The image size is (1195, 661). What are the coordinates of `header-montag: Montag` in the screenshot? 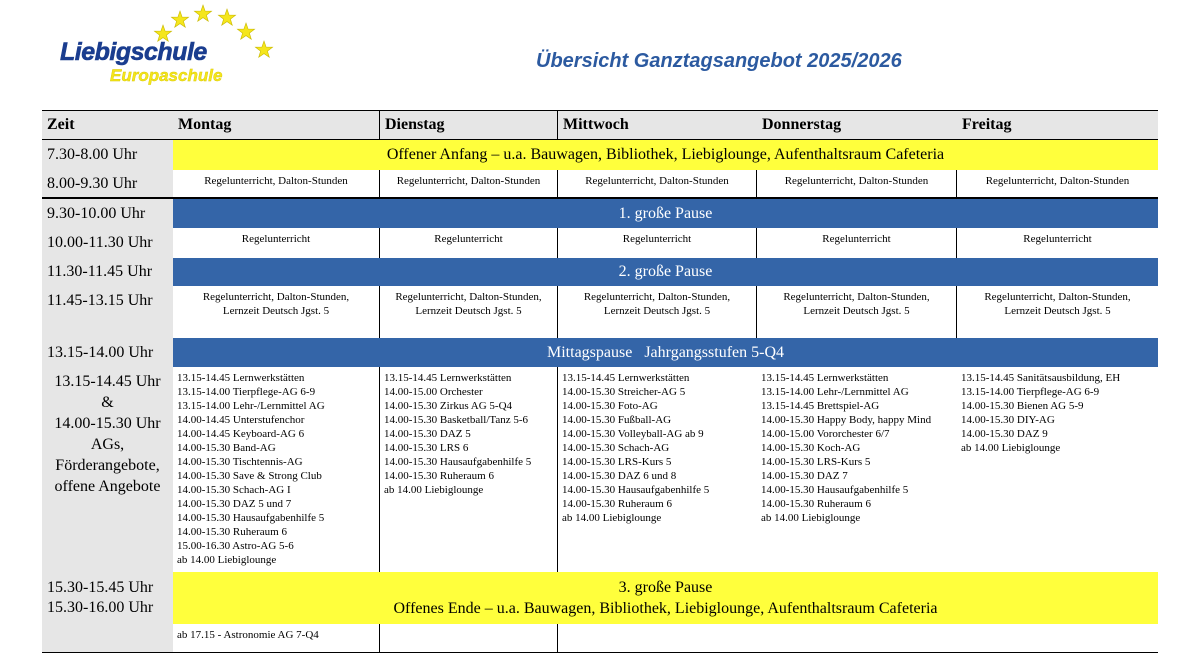 It's located at (276, 125).